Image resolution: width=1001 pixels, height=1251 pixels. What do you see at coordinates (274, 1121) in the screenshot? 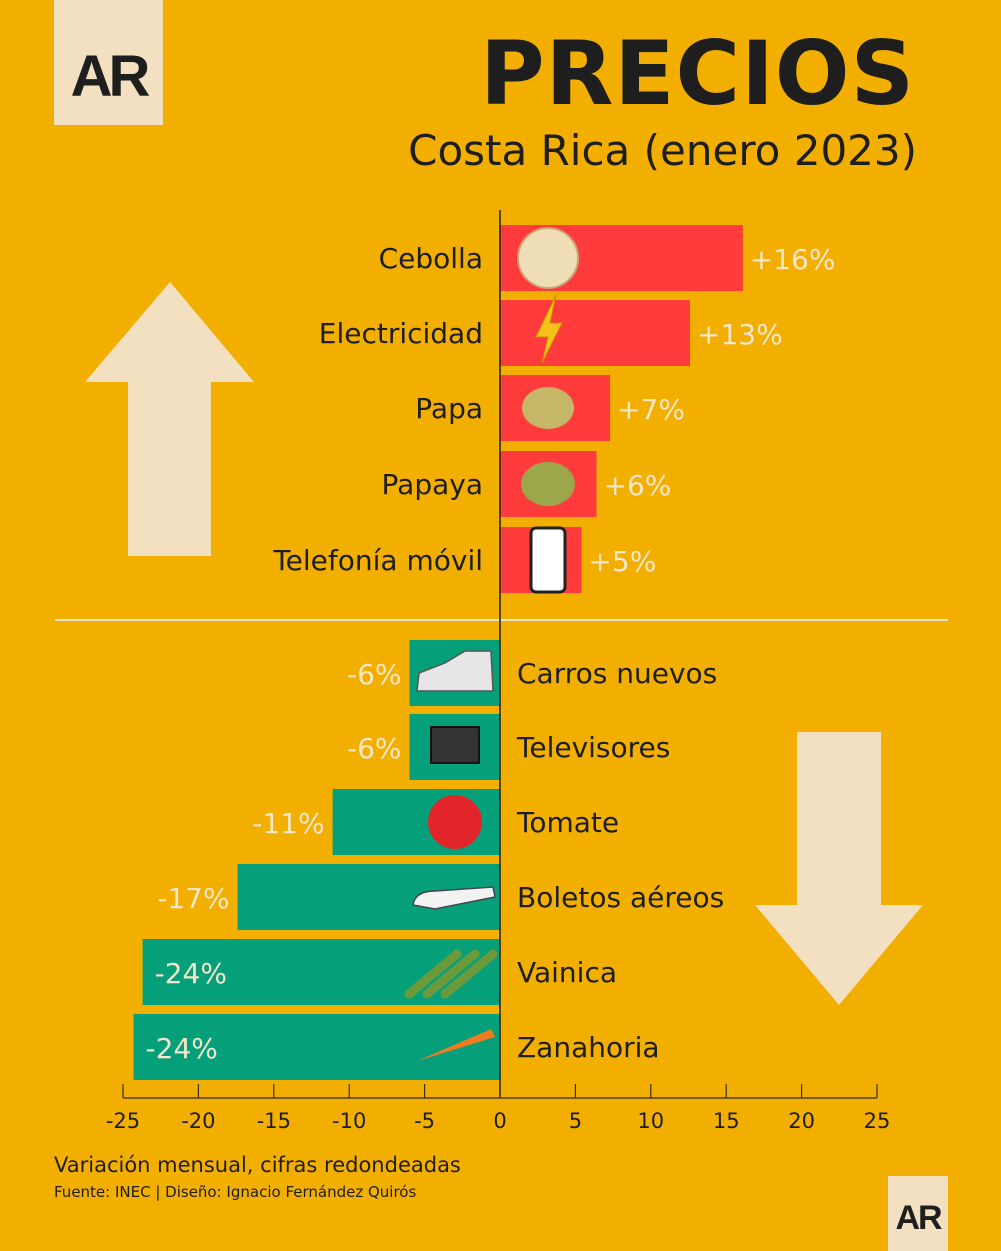
I see `x-tick-label: -15` at bounding box center [274, 1121].